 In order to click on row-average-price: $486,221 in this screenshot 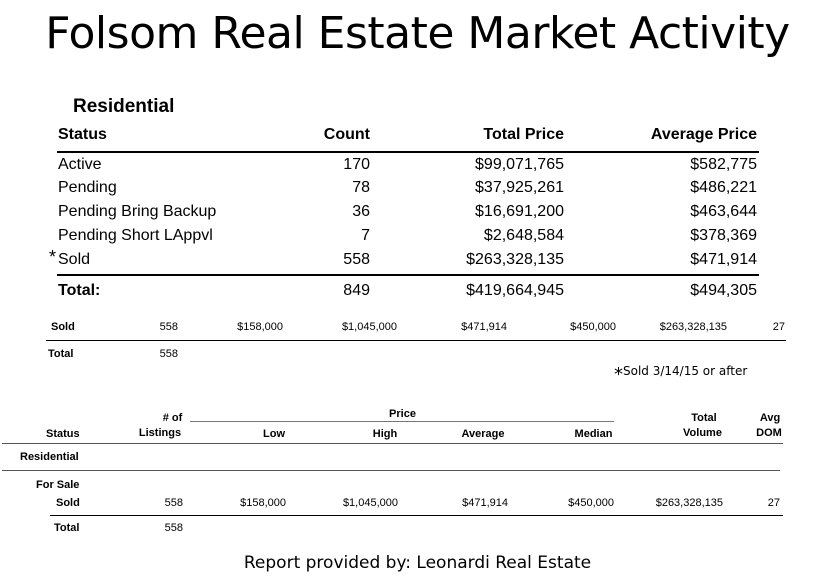, I will do `click(723, 187)`.